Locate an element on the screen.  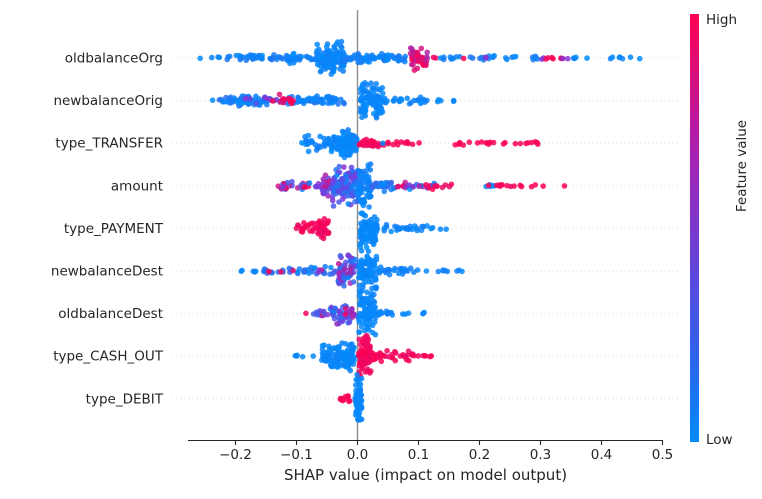
colorbar-low-label: Low is located at coordinates (719, 440).